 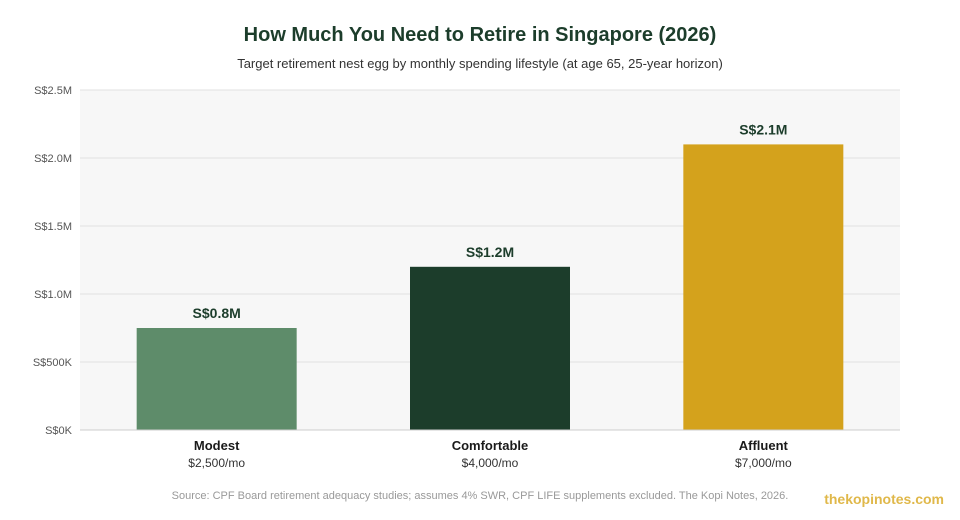 What do you see at coordinates (53, 295) in the screenshot?
I see `y-tick-label: S$1.0M` at bounding box center [53, 295].